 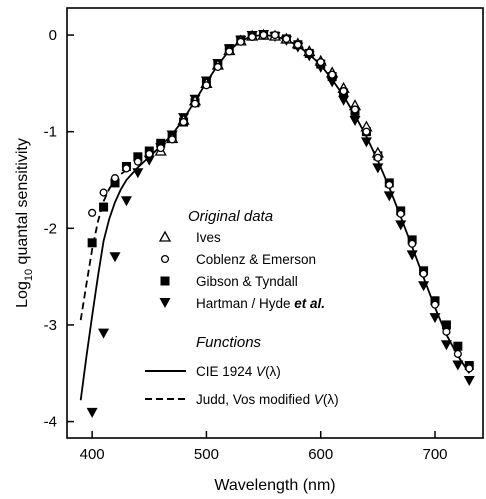 I want to click on legend-marker-gibson-tyndall, so click(x=165, y=281).